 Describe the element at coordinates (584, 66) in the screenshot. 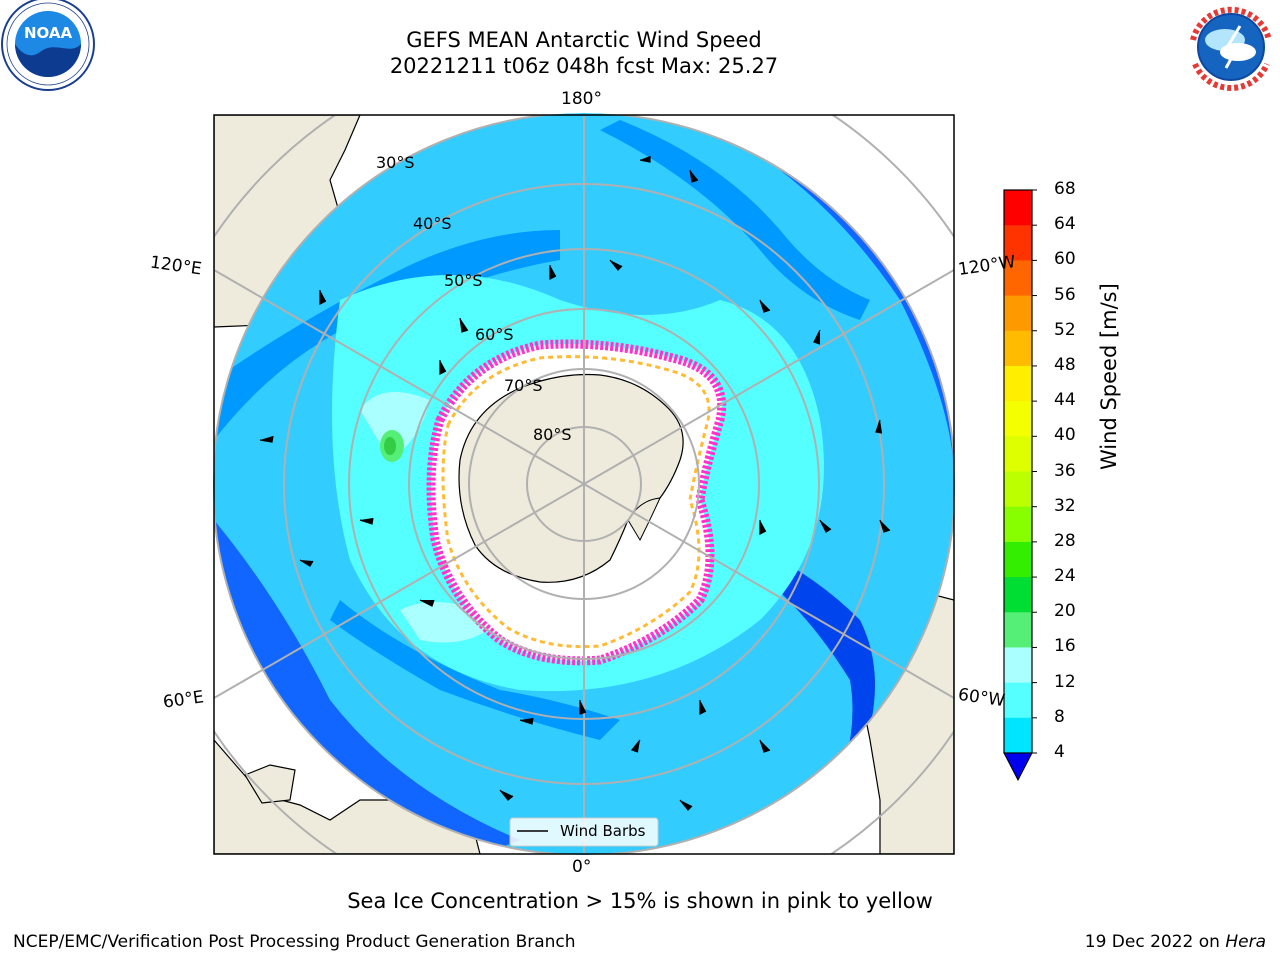

I see `chart-subtitle: 20221211 t06z 048h fcst Max: 25.27` at that location.